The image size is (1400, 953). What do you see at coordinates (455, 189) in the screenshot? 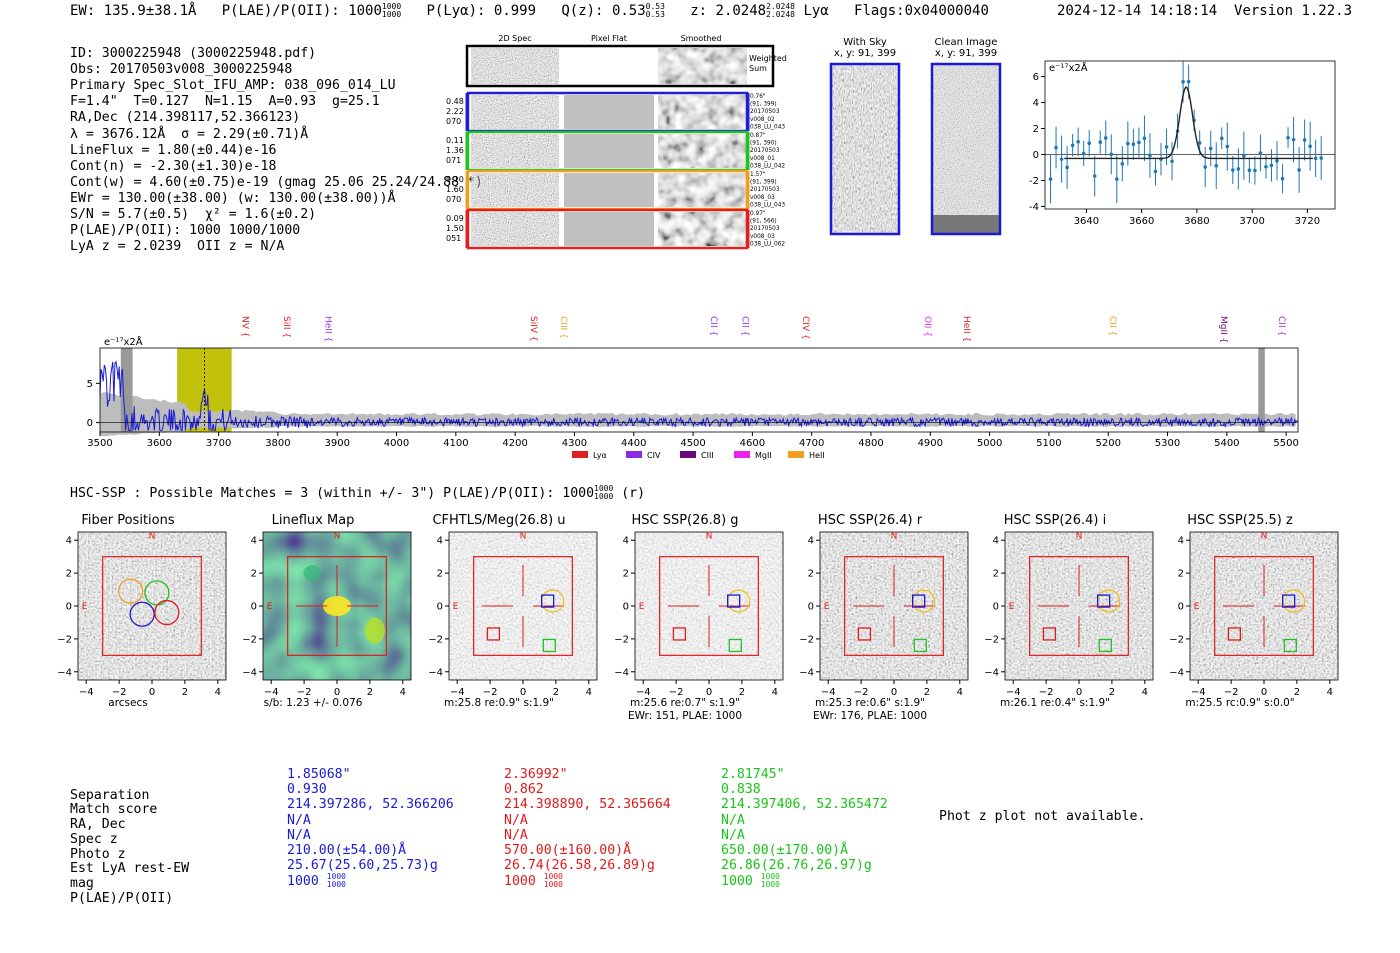
I see `cutout-left-label: 1.60` at bounding box center [455, 189].